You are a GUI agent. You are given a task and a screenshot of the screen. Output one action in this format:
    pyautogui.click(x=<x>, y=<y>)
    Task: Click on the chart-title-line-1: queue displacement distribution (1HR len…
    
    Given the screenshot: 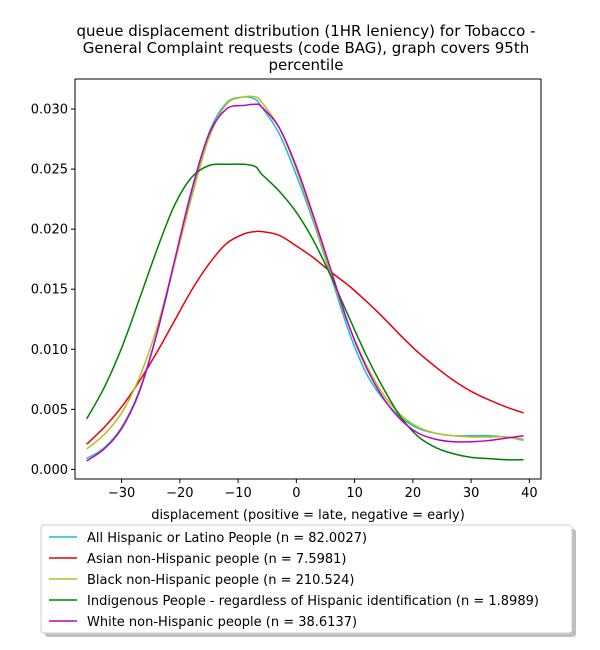 What is the action you would take?
    pyautogui.click(x=305, y=31)
    